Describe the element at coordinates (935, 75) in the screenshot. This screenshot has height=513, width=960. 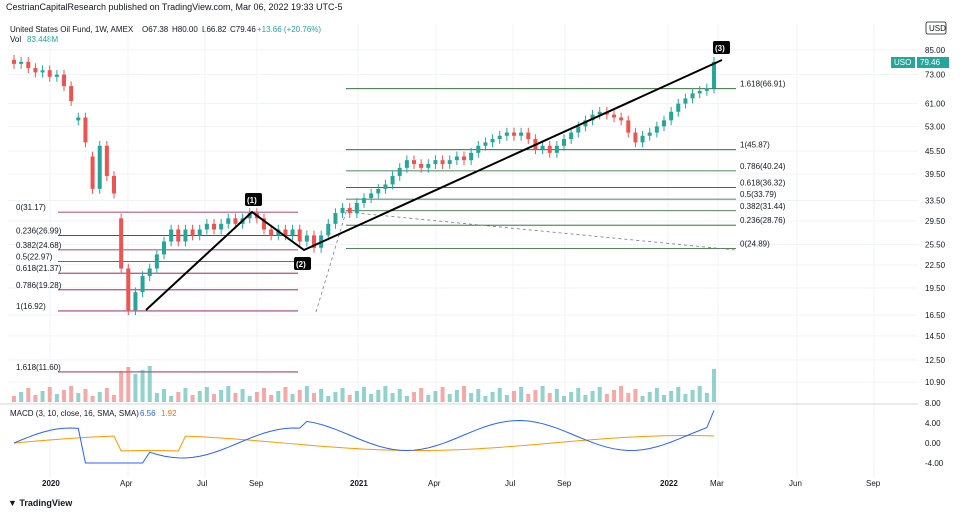
I see `price-tick-1: 73.00` at that location.